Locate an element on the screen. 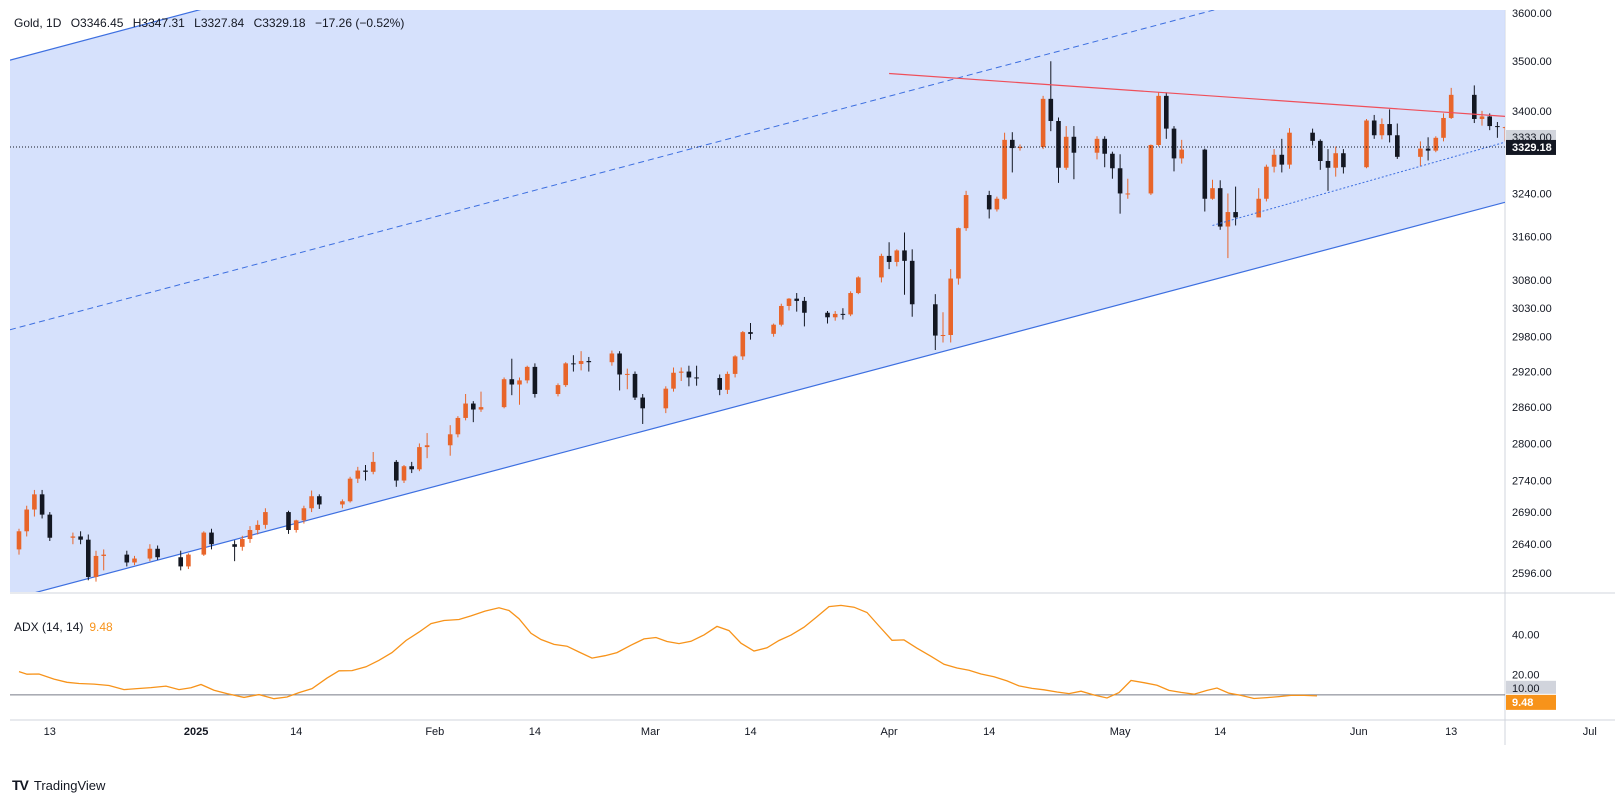 The height and width of the screenshot is (803, 1615). inner-support-line is located at coordinates (1358, 183).